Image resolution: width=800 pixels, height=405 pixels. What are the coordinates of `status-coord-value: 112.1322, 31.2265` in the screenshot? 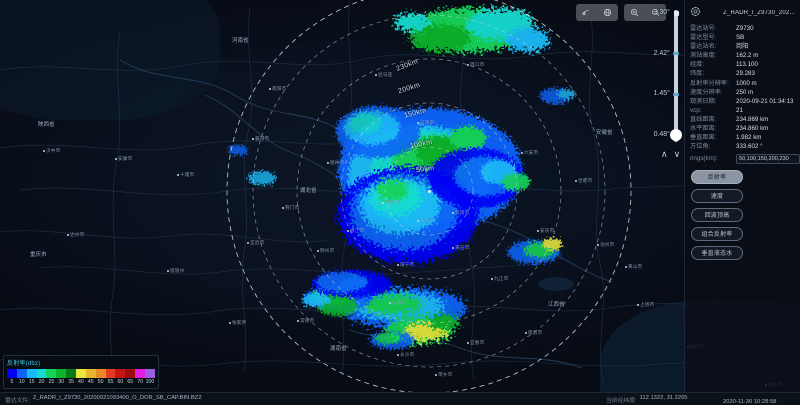 It's located at (663, 397).